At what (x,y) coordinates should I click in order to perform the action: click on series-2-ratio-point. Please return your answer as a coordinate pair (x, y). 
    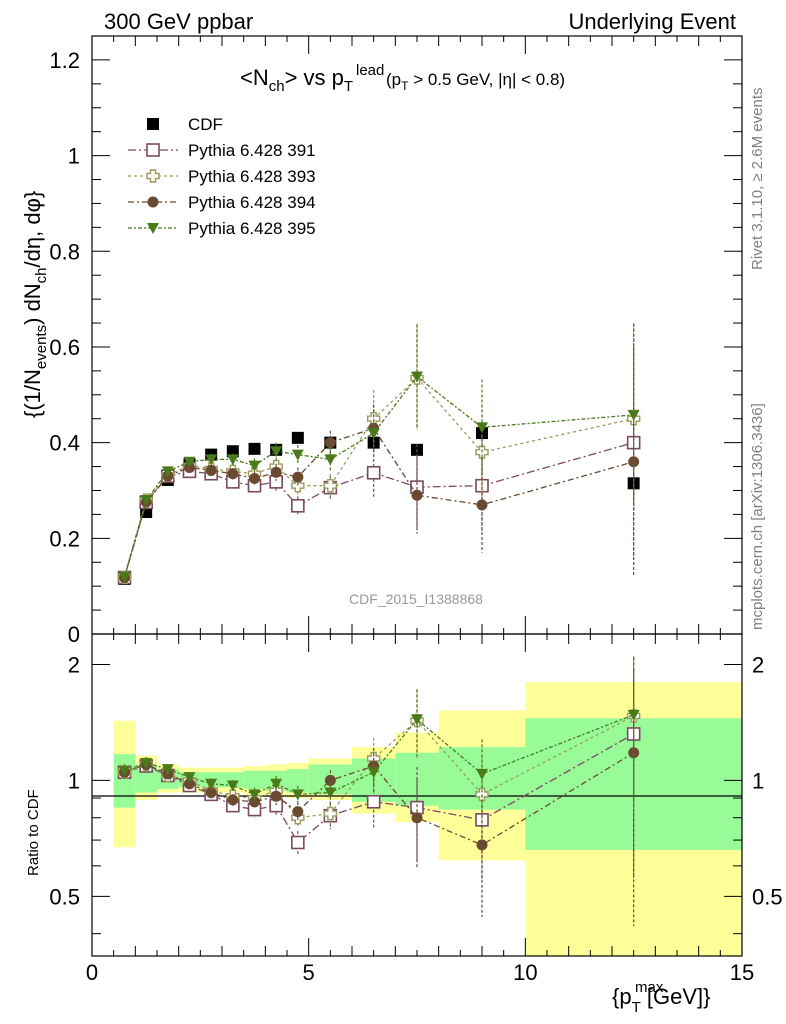
    Looking at the image, I should click on (482, 794).